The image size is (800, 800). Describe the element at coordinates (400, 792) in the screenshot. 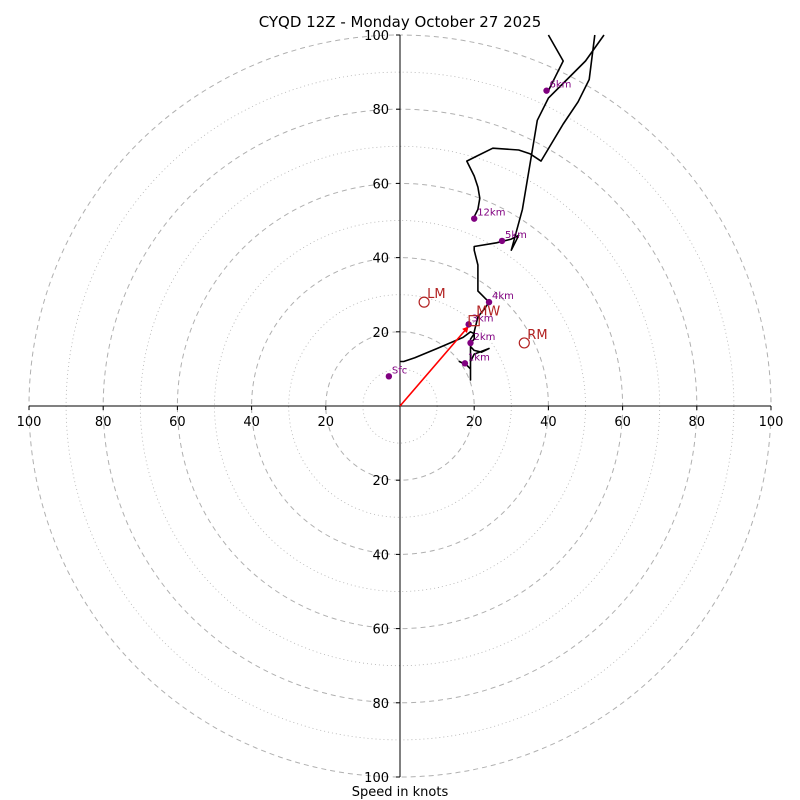

I see `x-axis-label: Speed in knots` at that location.